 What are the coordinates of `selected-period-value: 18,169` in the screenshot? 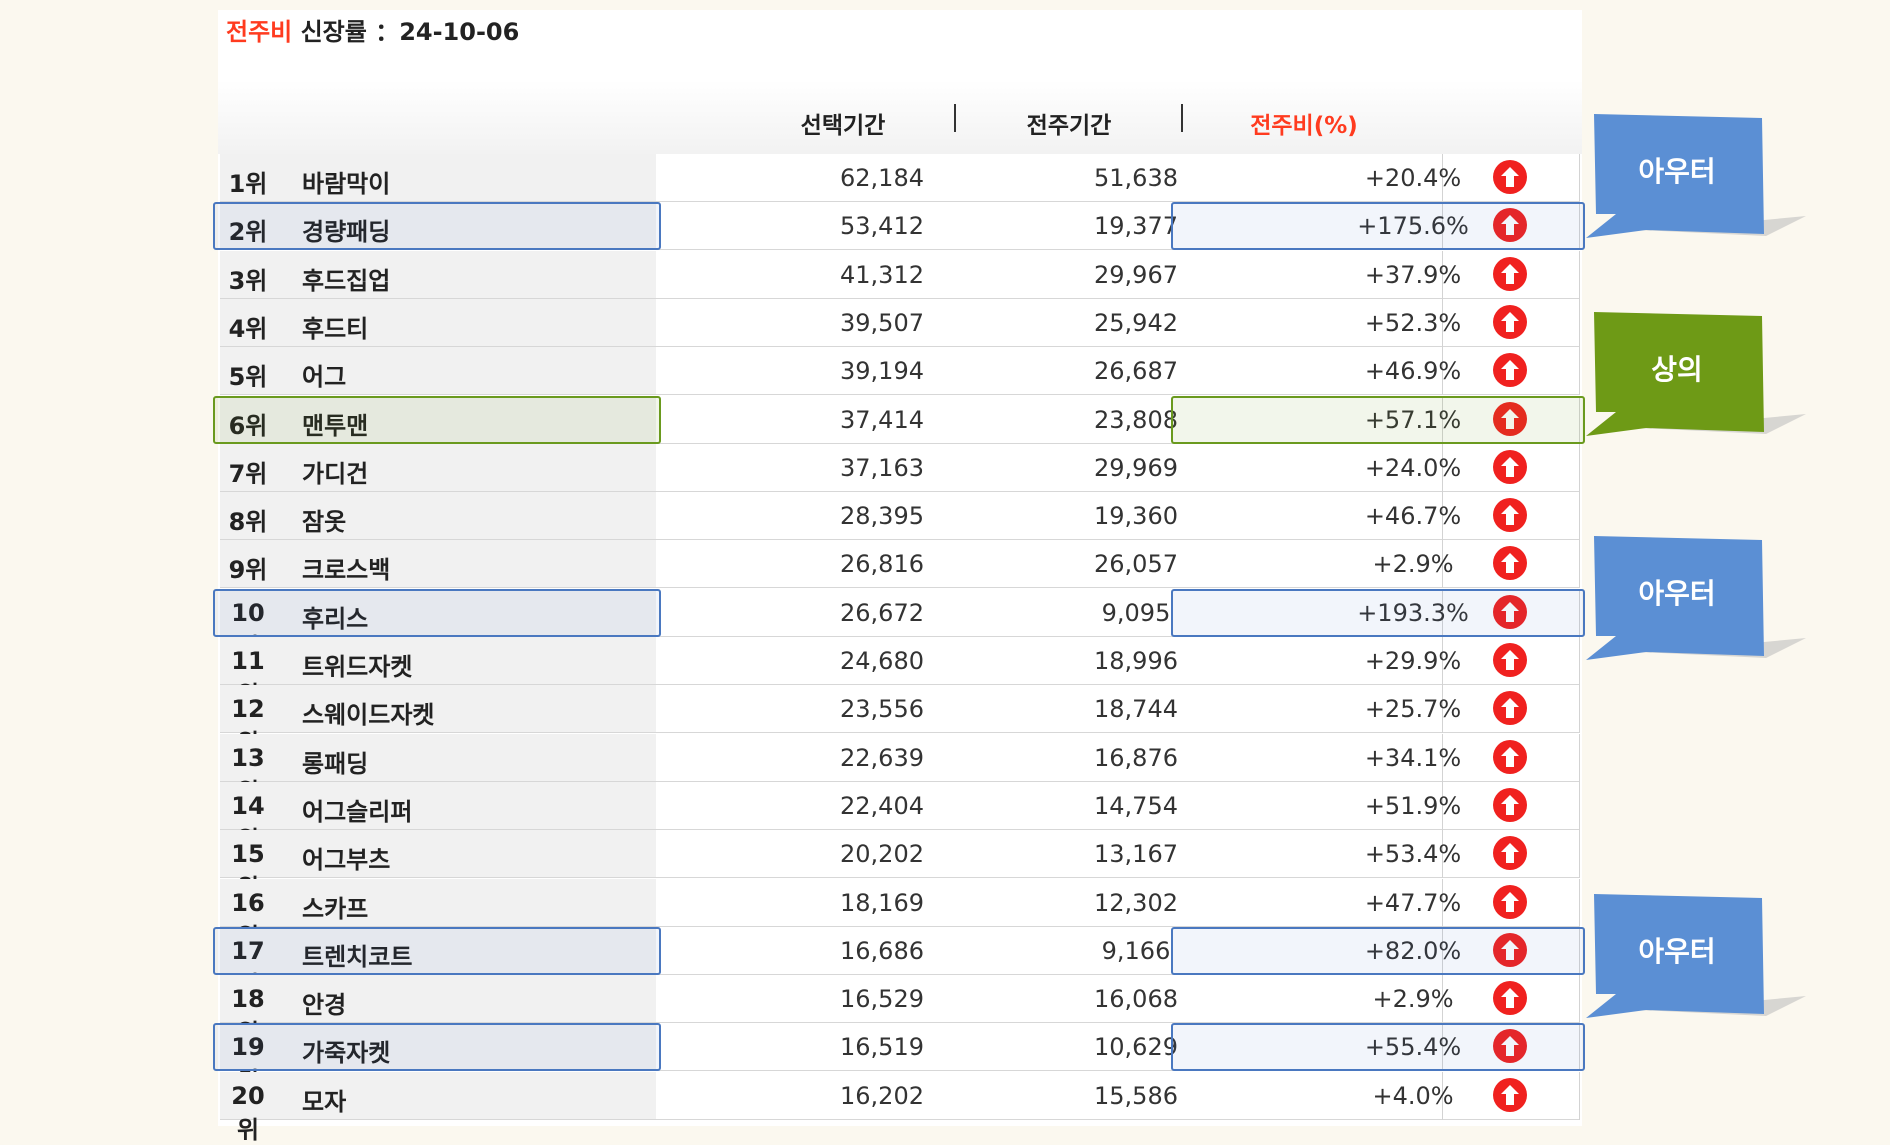 It's located at (882, 902).